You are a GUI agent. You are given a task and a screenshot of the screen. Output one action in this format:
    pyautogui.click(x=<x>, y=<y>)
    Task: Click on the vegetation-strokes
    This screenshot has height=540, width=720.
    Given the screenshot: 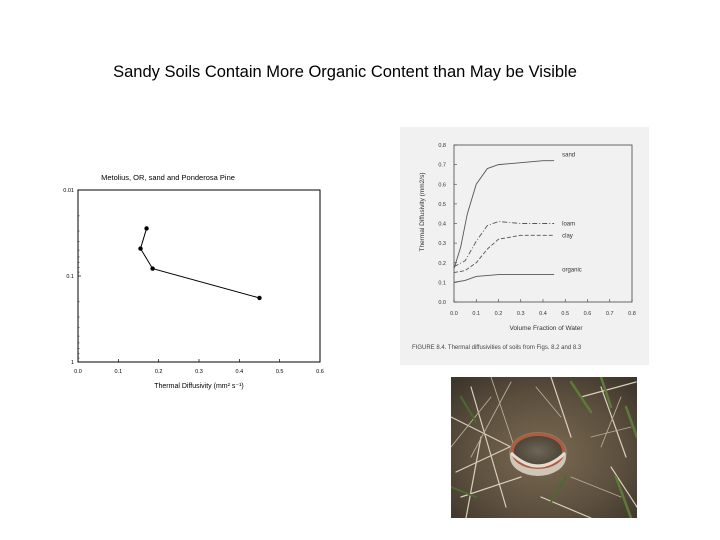 What is the action you would take?
    pyautogui.click(x=544, y=447)
    